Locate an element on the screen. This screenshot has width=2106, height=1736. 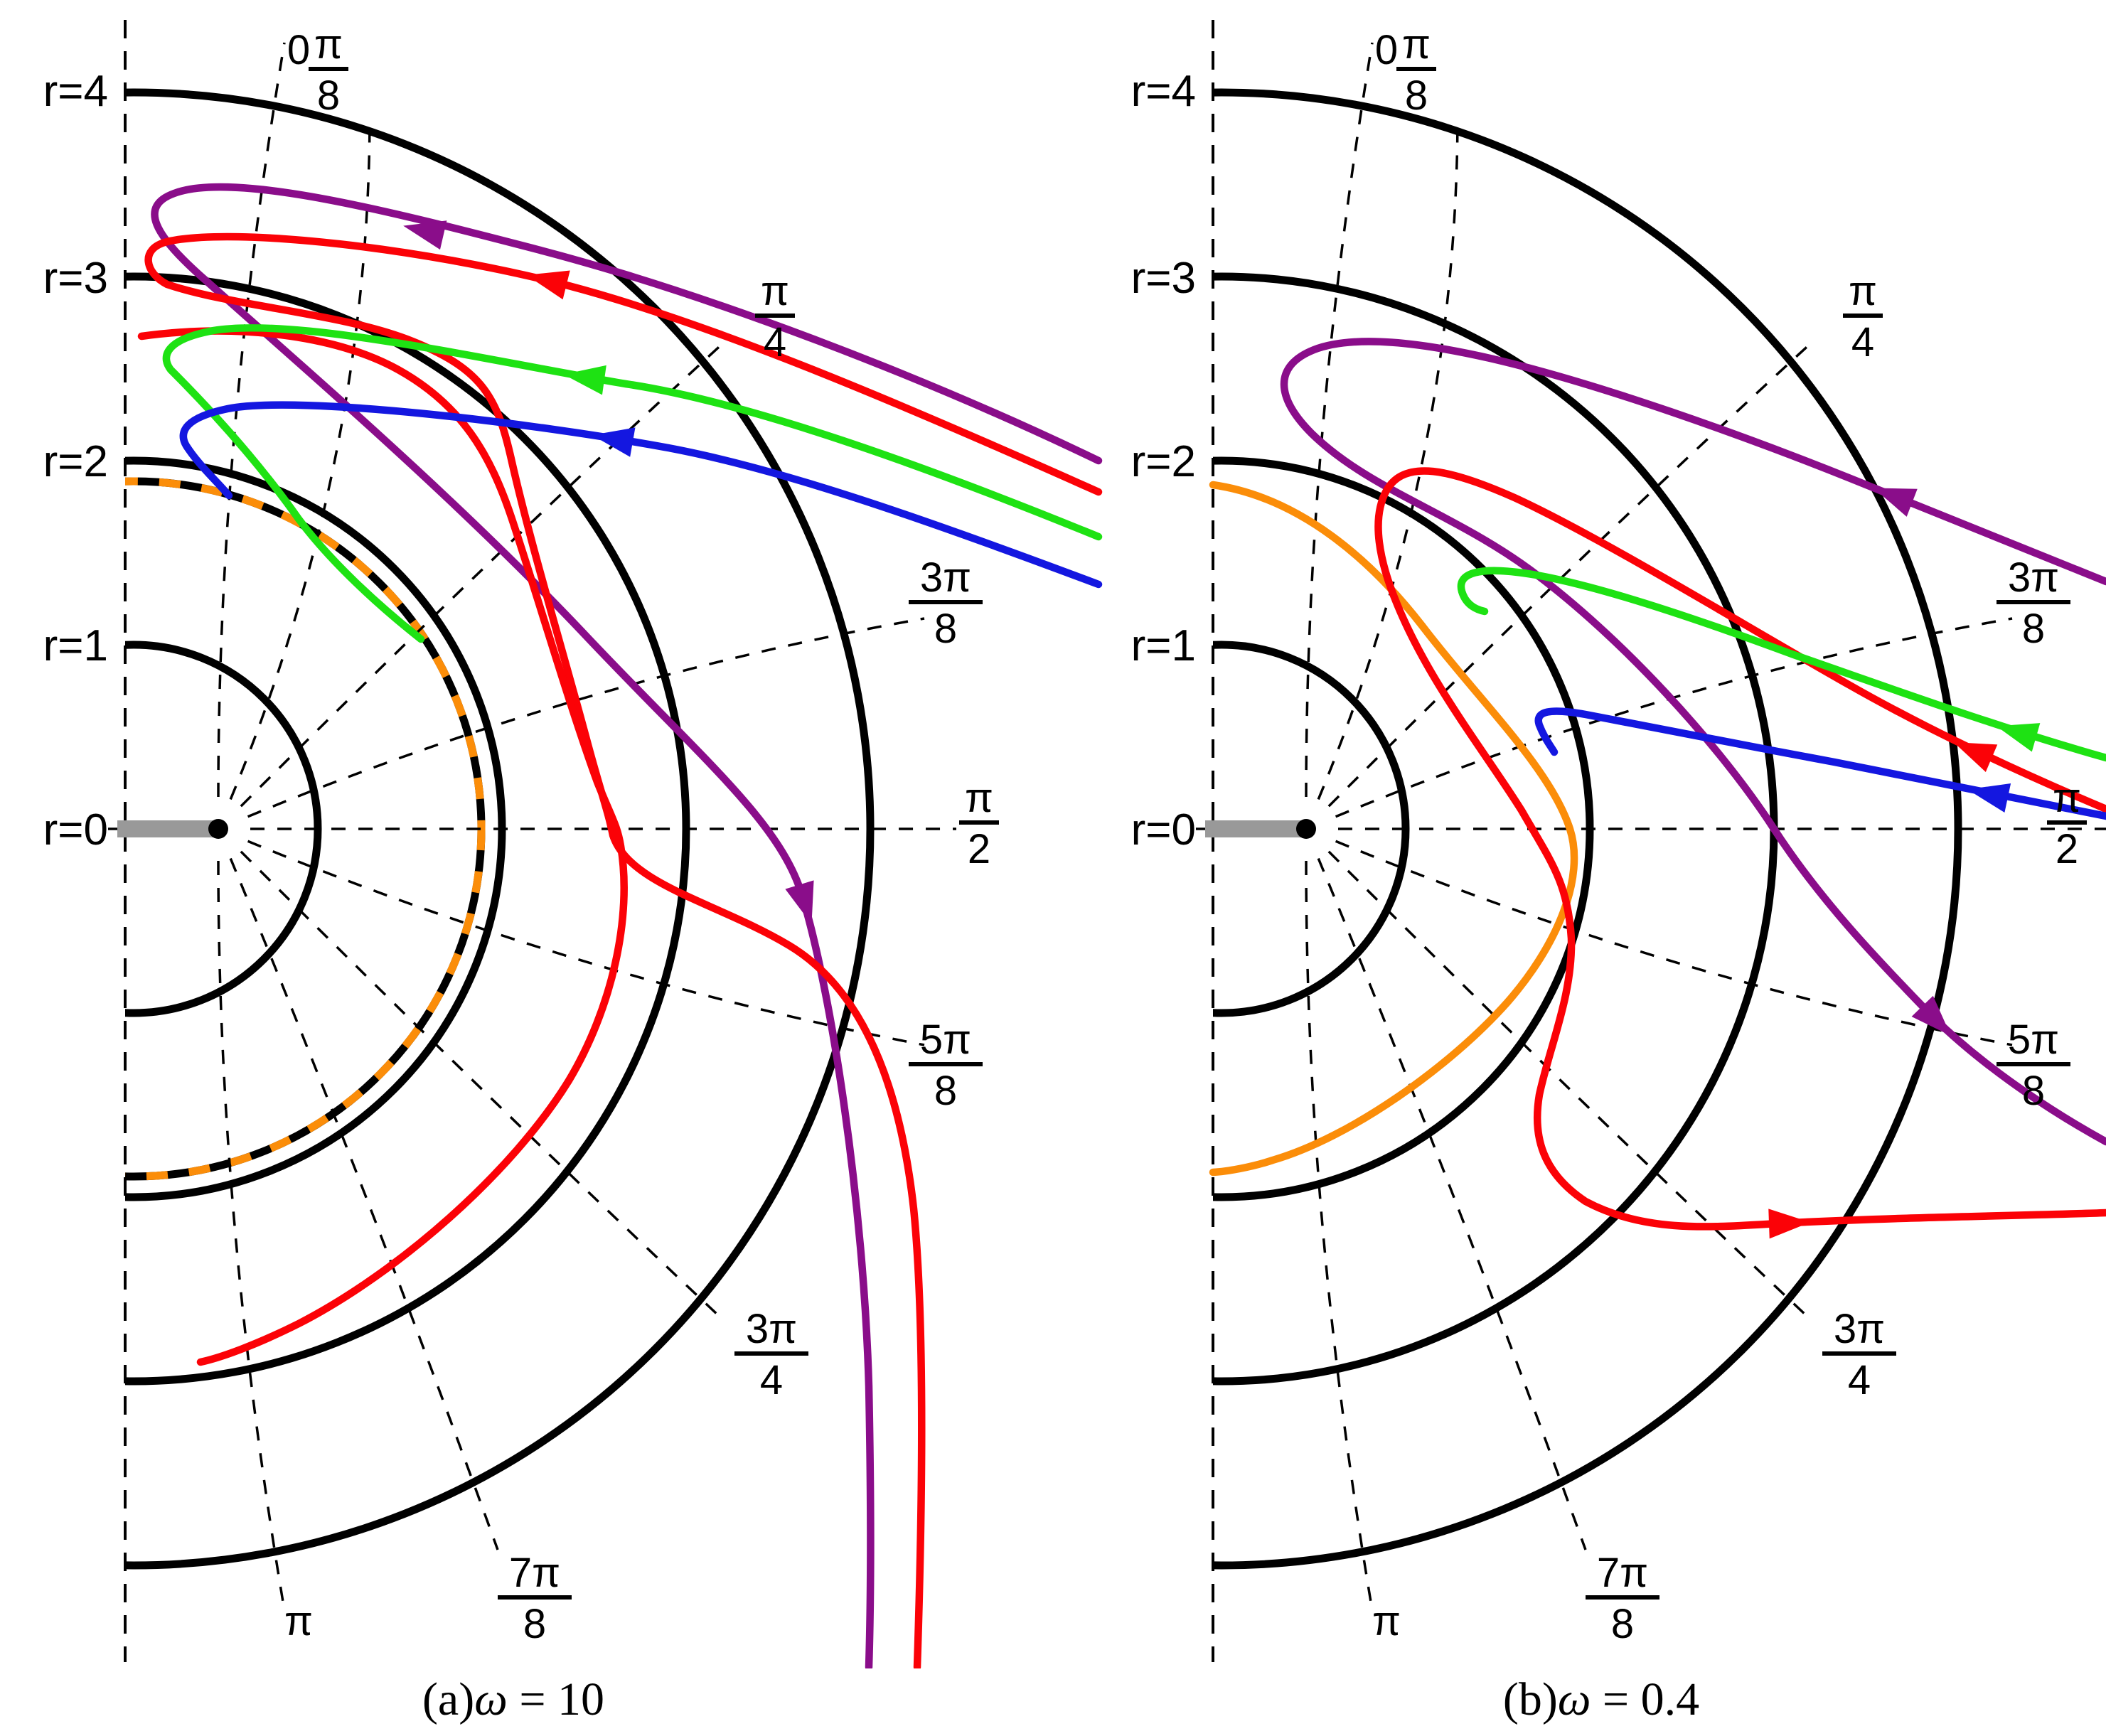
trajectory-red1-a-arrow-icon is located at coordinates (548, 285).